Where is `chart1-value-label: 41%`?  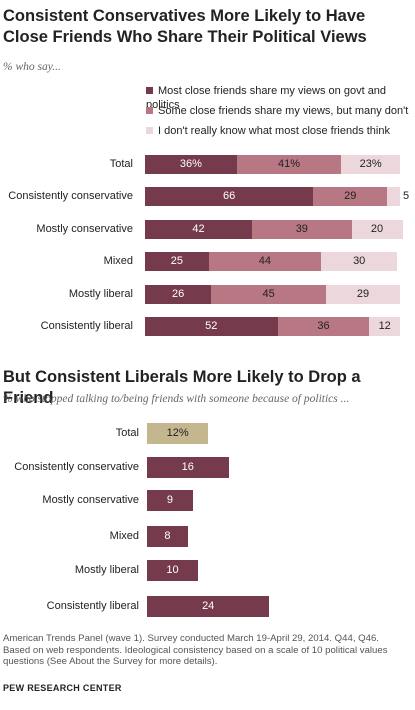 chart1-value-label: 41% is located at coordinates (289, 164).